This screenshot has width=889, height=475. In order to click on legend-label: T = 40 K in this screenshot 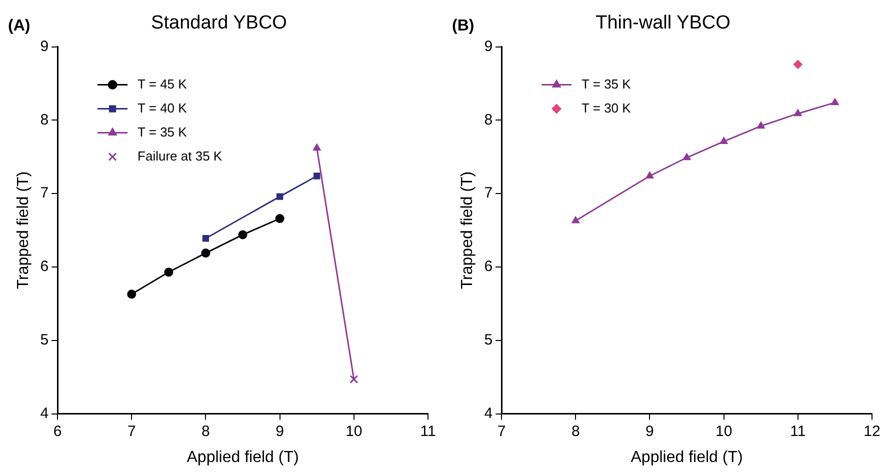, I will do `click(163, 108)`.